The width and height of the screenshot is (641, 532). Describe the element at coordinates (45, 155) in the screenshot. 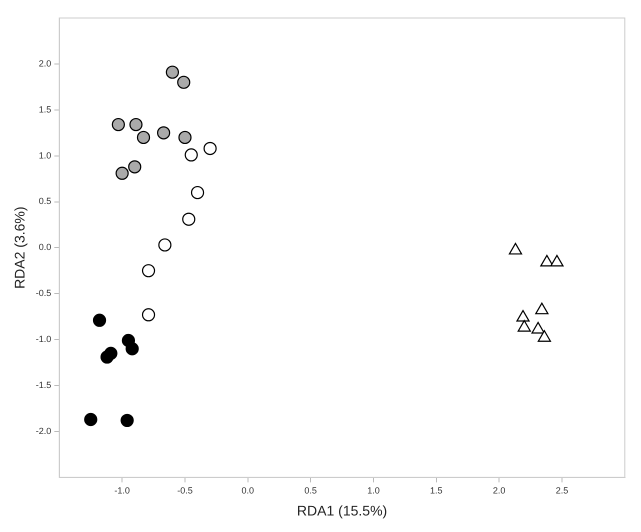

I see `y-tick-label: 1.0` at that location.